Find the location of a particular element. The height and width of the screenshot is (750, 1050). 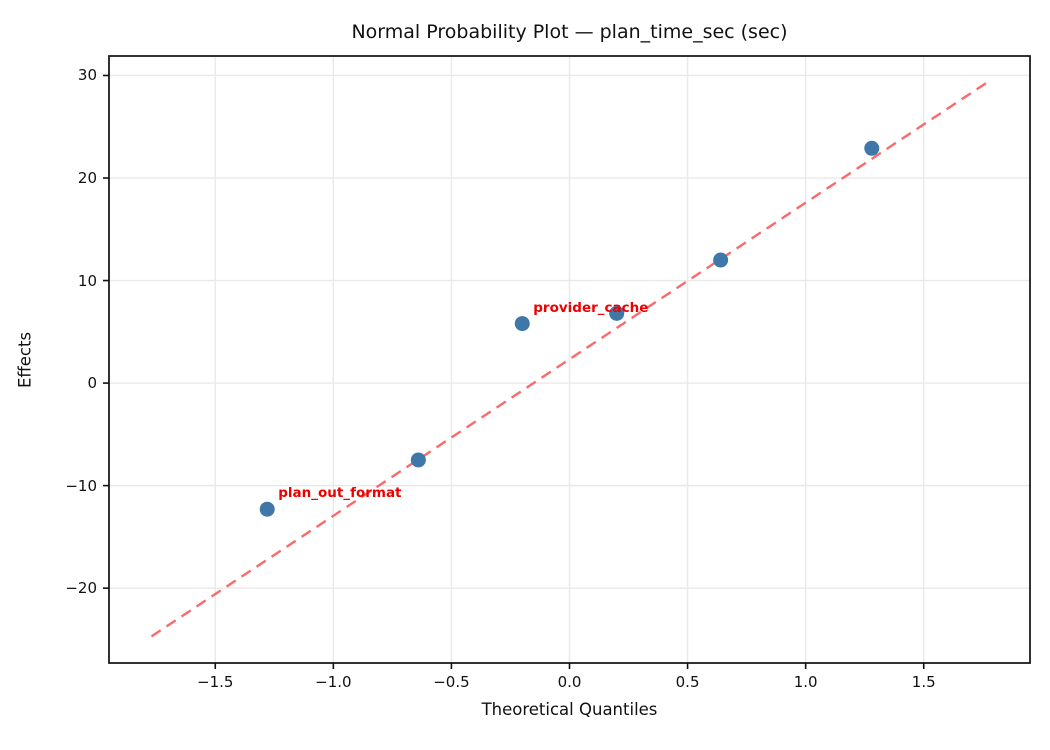

y-tick-label: −10 is located at coordinates (81, 485).